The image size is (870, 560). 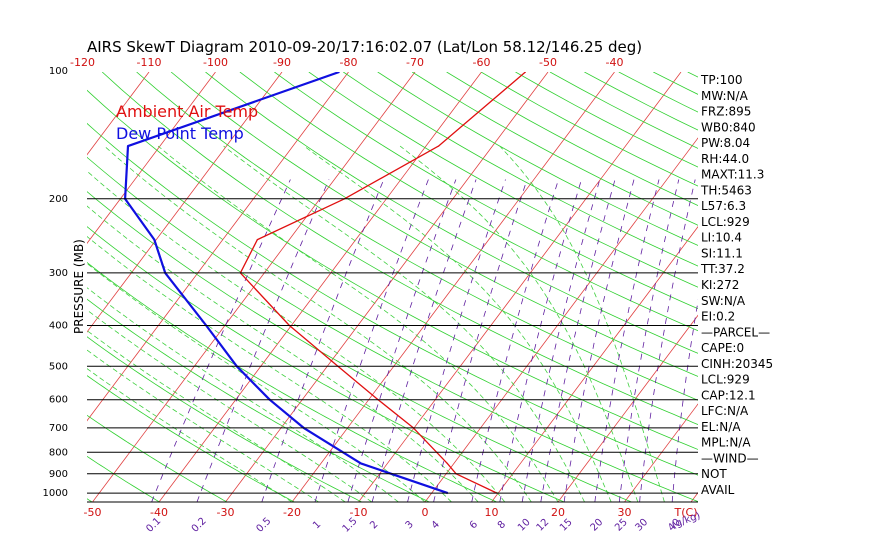 What do you see at coordinates (58, 199) in the screenshot?
I see `pressure-tick-label: 200` at bounding box center [58, 199].